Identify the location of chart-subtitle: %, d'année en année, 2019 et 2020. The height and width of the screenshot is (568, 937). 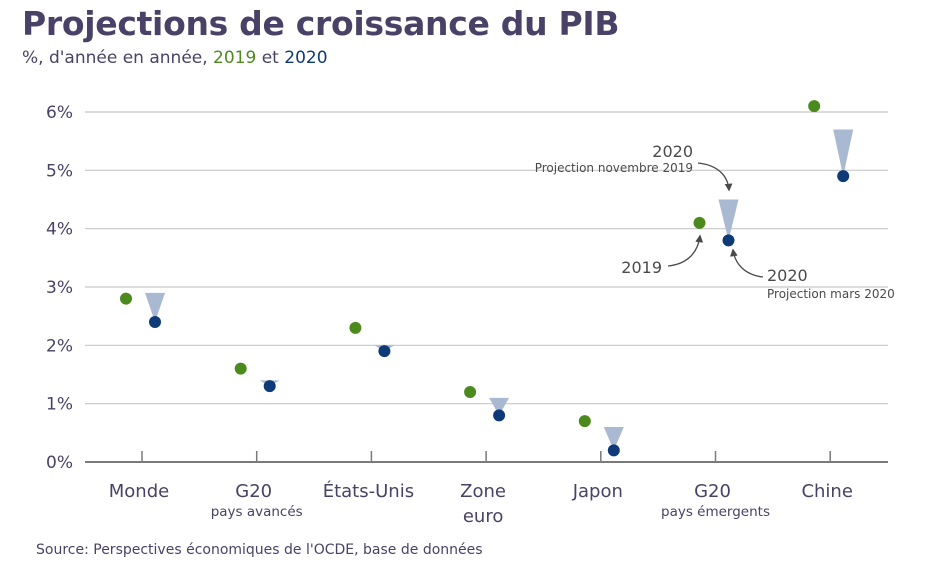
(175, 58).